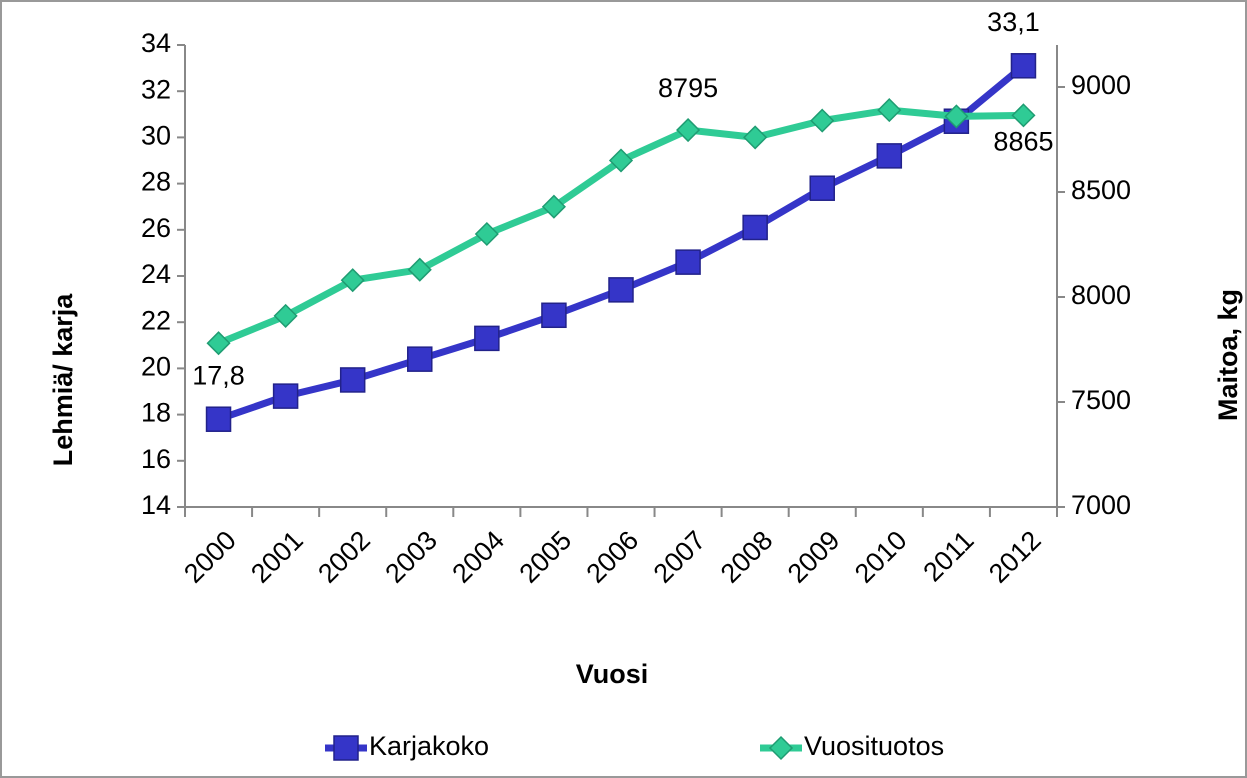  Describe the element at coordinates (680, 557) in the screenshot. I see `x-tick-label: 2007` at that location.